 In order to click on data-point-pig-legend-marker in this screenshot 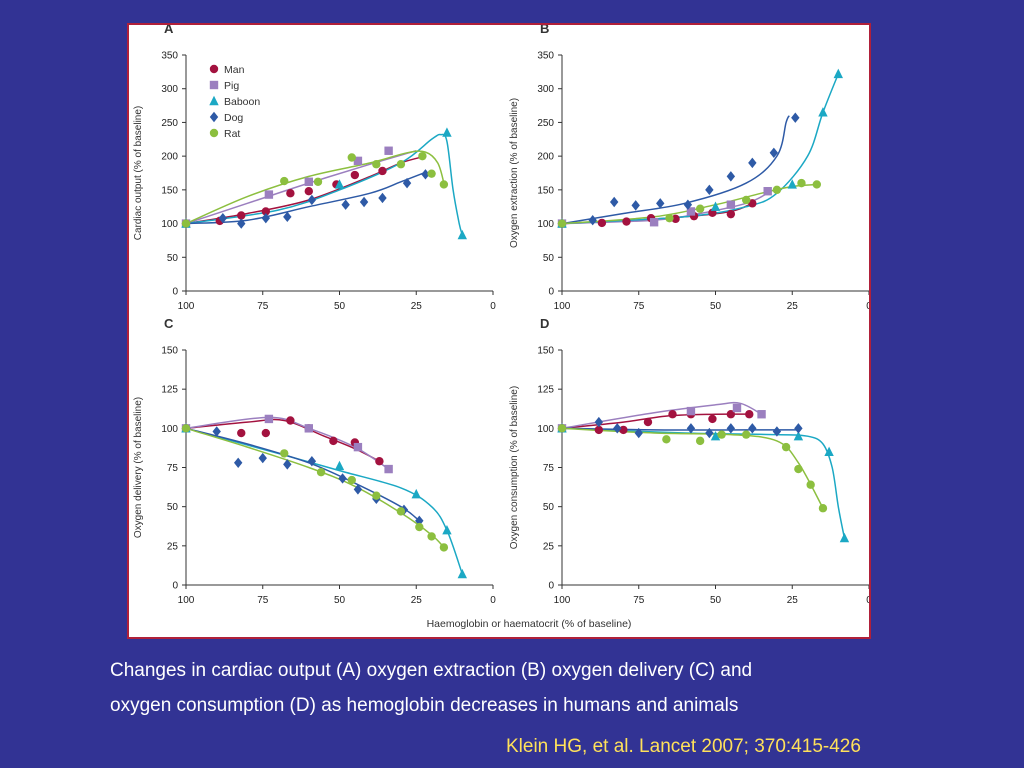, I will do `click(214, 85)`.